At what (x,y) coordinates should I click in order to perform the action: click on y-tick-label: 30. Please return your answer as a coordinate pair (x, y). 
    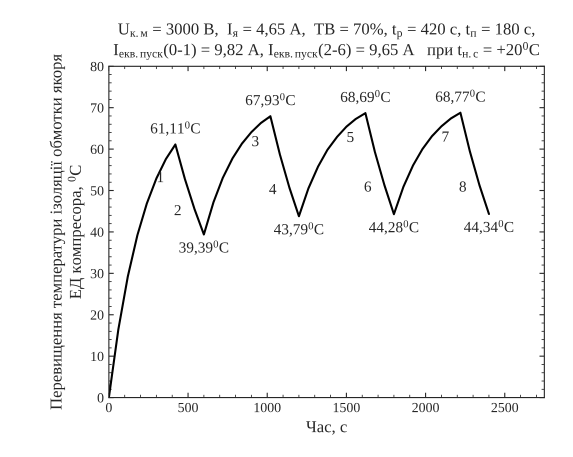
    Looking at the image, I should click on (97, 273).